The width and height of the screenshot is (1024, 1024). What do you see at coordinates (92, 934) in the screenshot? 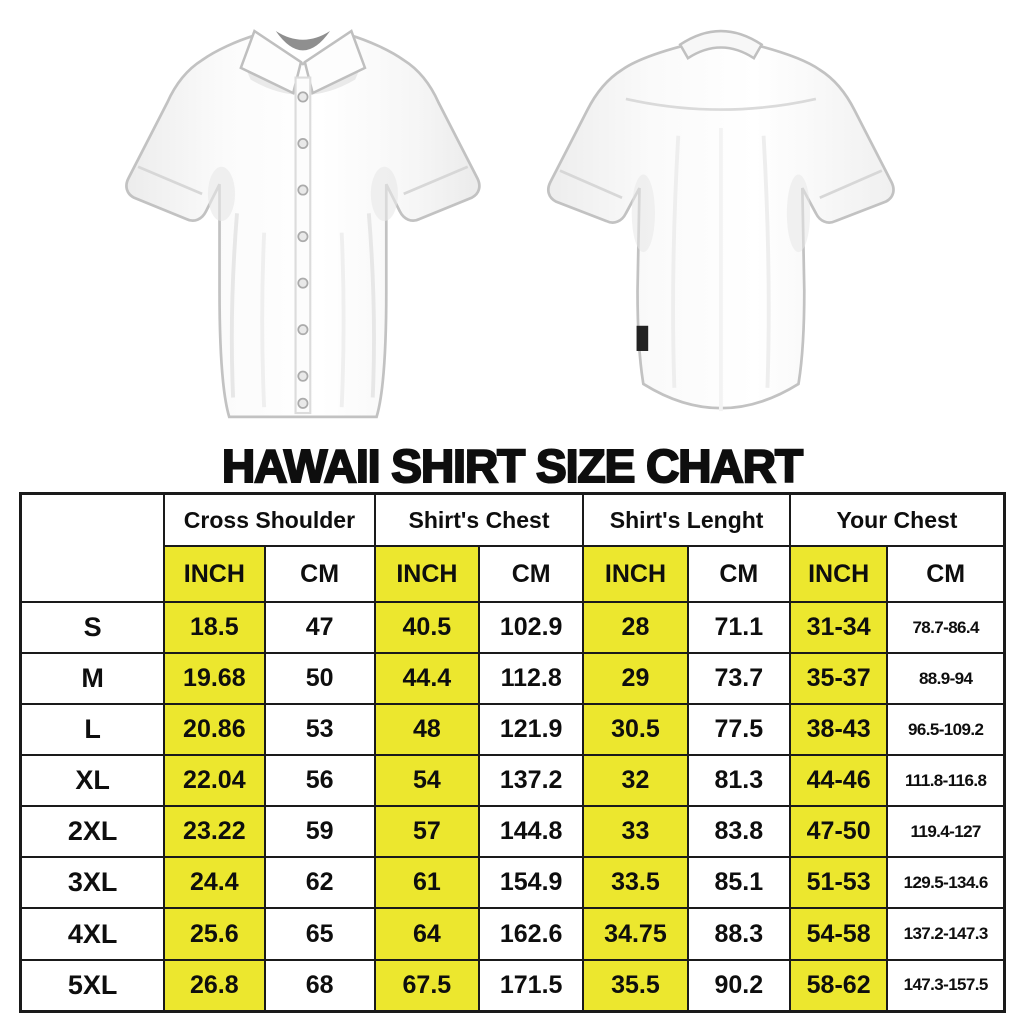
I see `size-label-cell: 4XL` at bounding box center [92, 934].